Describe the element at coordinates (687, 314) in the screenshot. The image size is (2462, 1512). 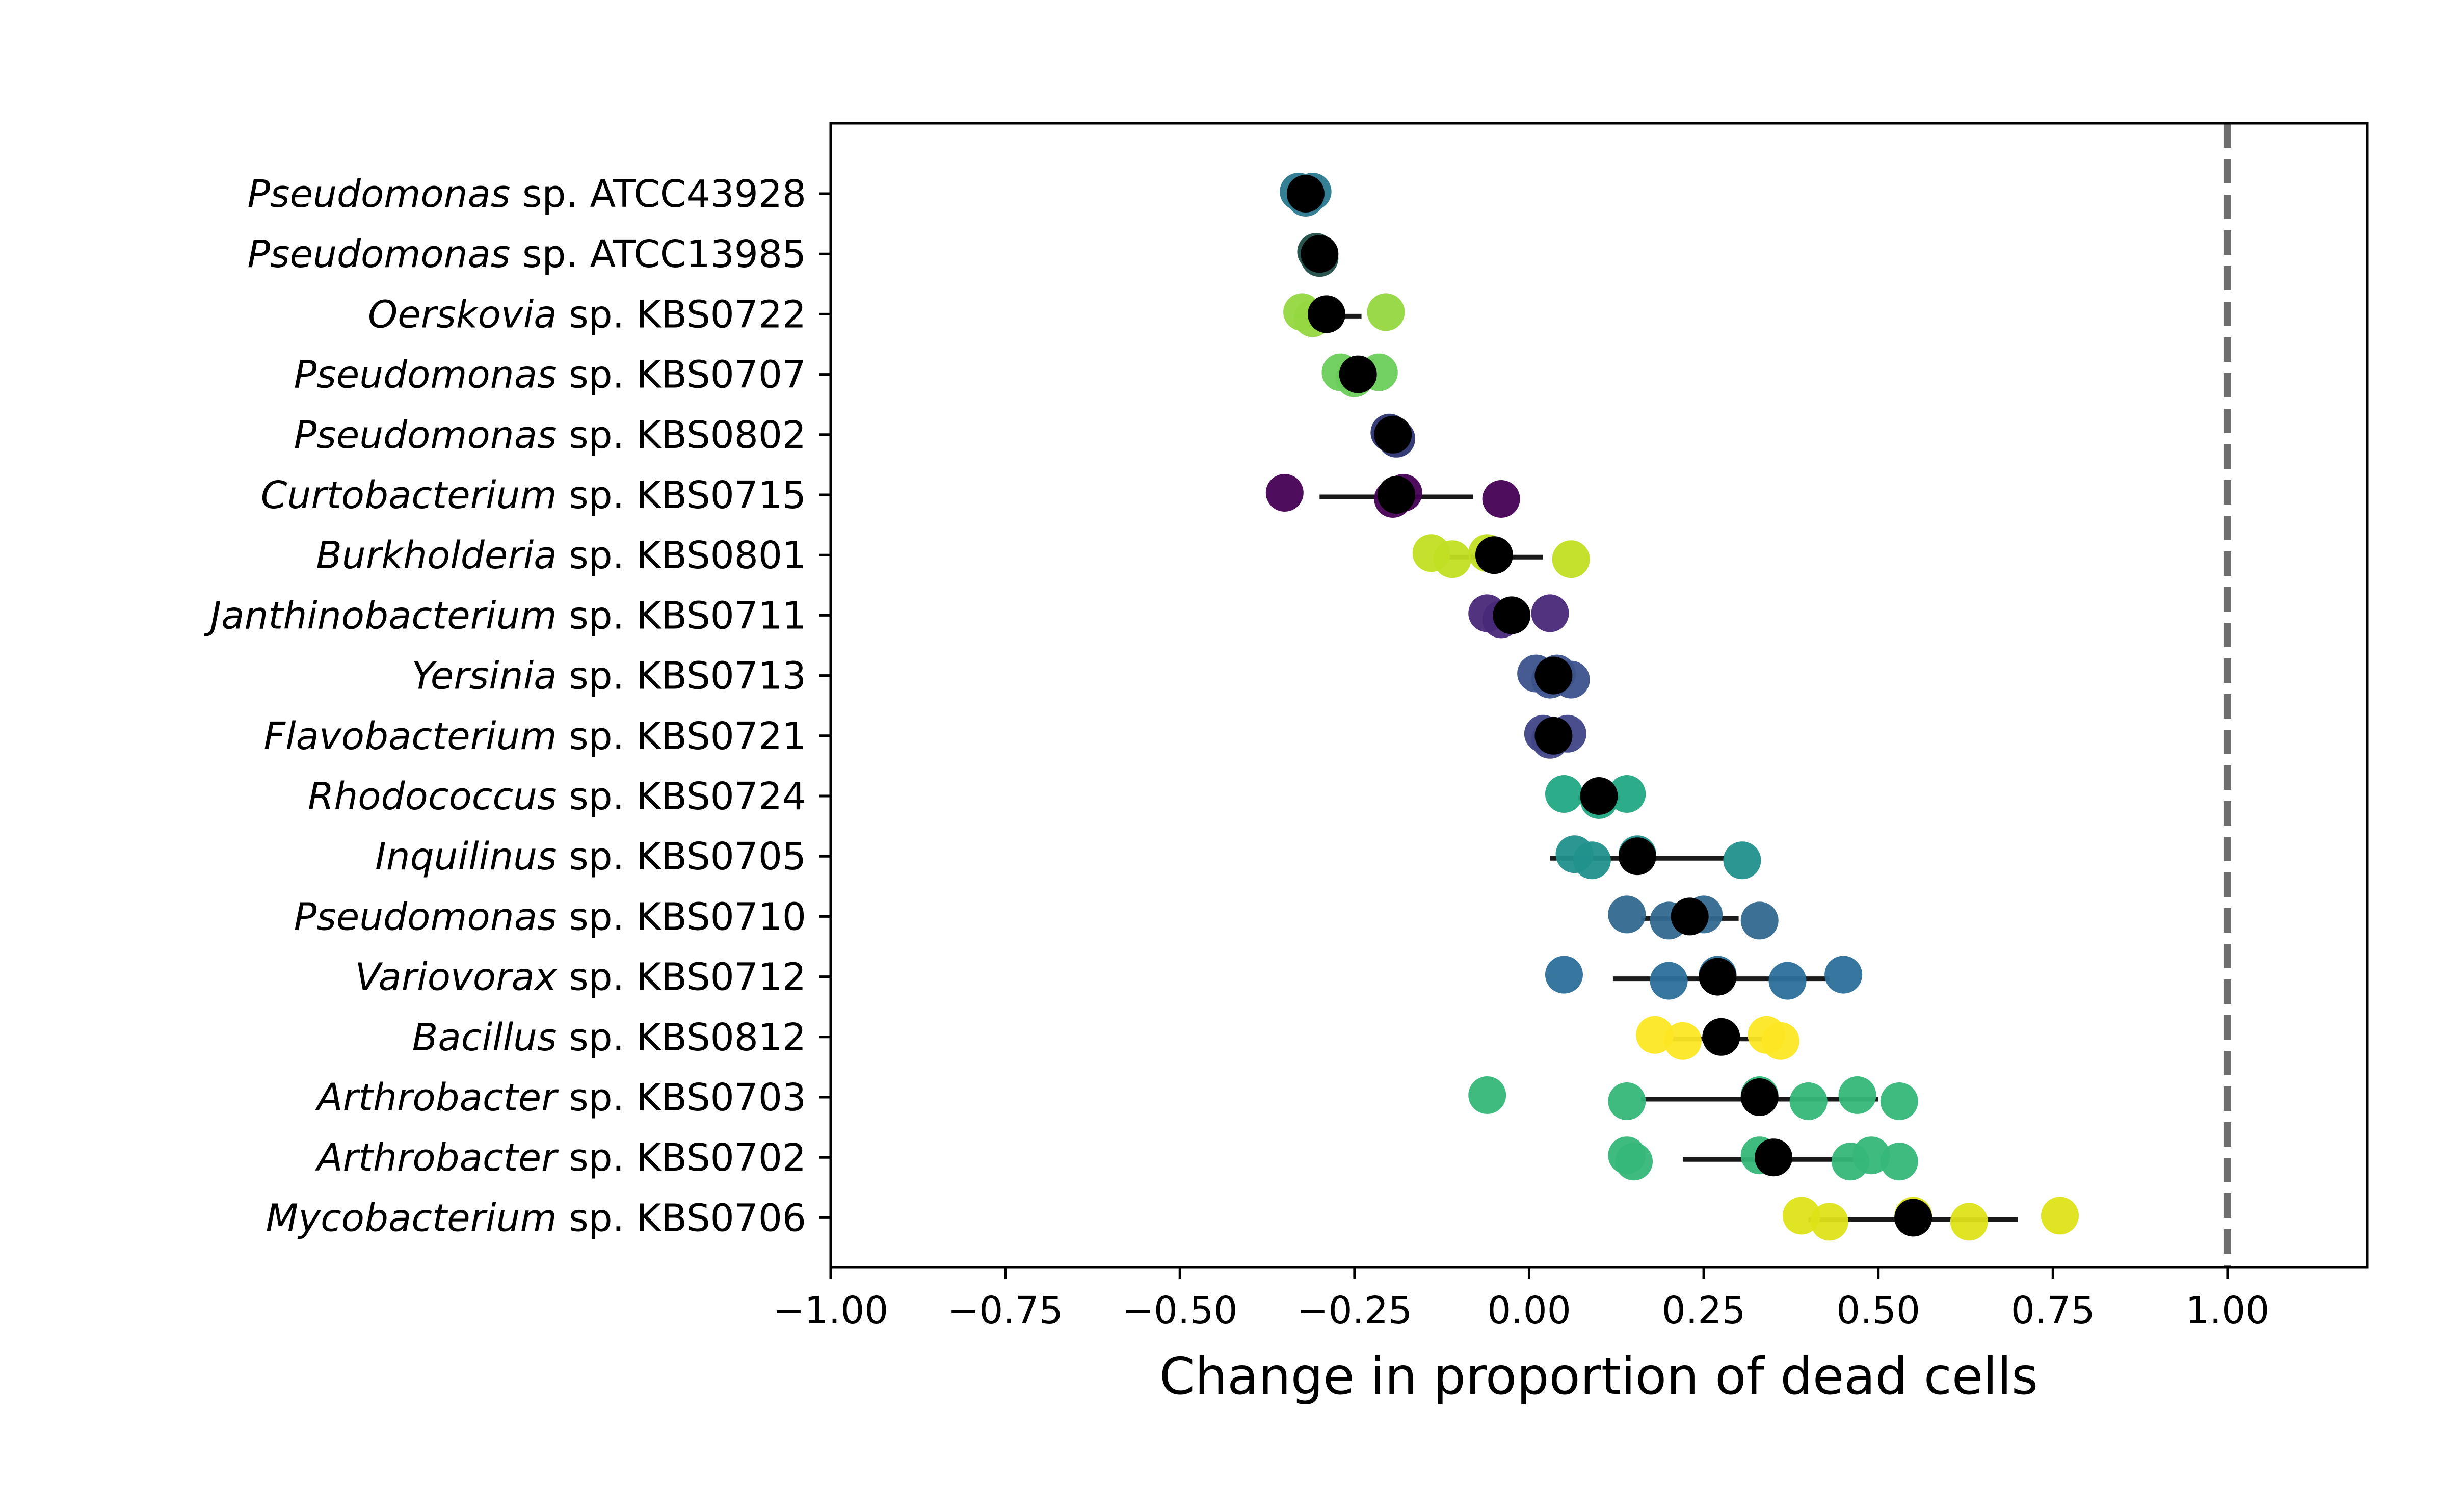
I see `y-category-strain: sp. KBS0722` at that location.